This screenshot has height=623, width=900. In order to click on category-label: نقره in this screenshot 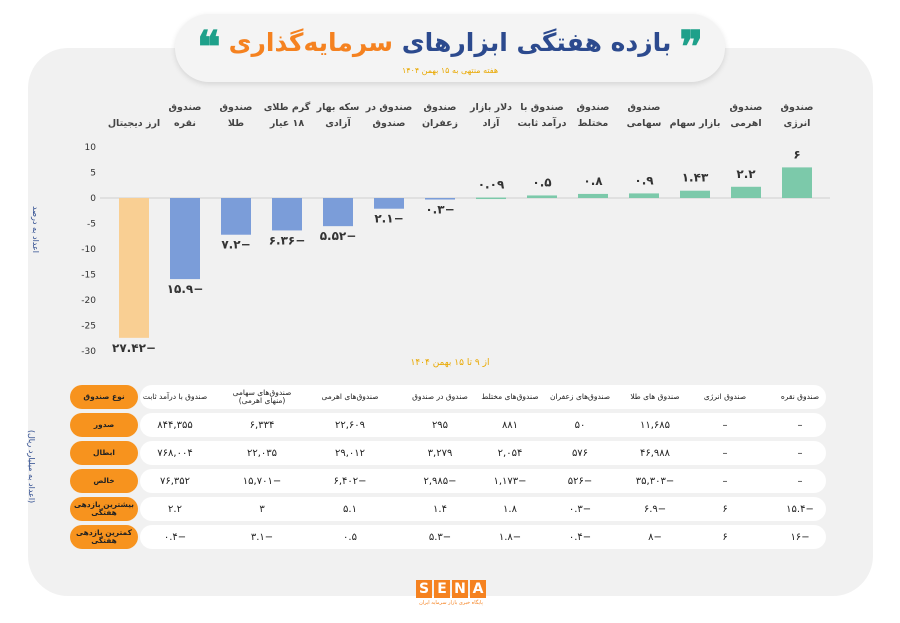, I will do `click(185, 123)`.